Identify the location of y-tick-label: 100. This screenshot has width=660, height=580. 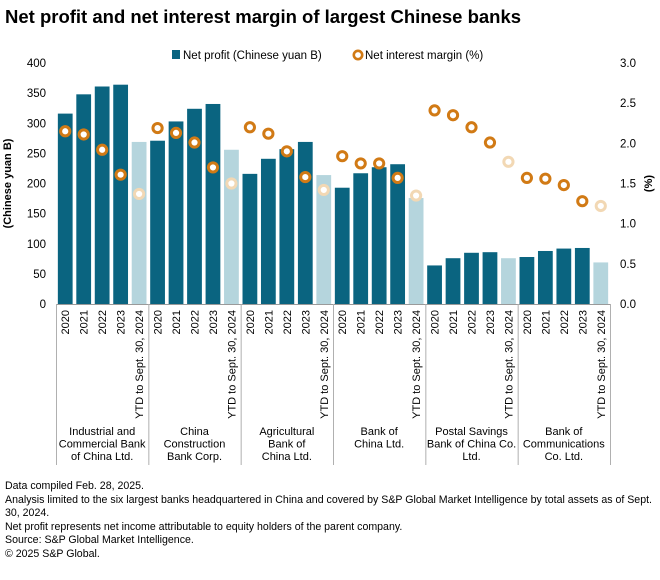
(36, 245).